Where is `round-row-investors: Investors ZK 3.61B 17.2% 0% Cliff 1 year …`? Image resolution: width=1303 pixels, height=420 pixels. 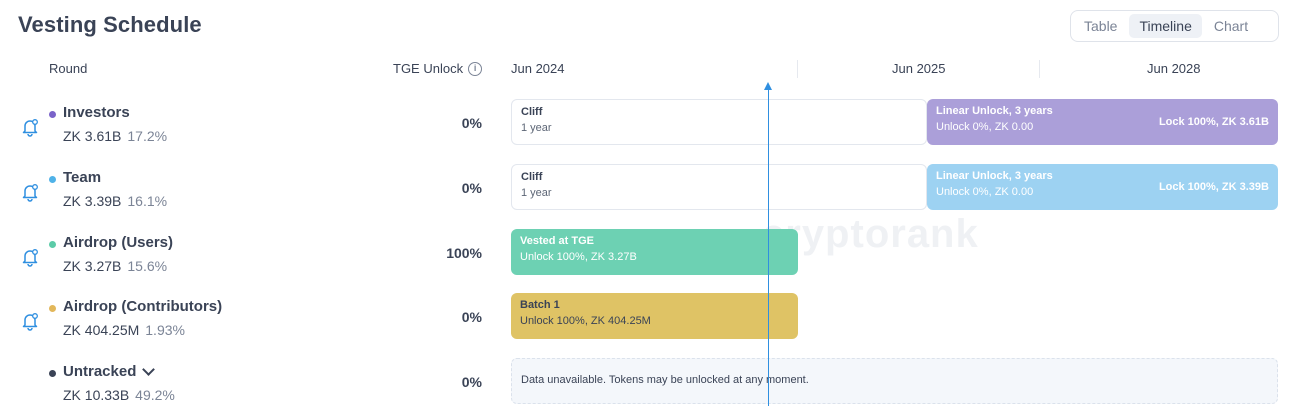
round-row-investors: Investors ZK 3.61B 17.2% 0% Cliff 1 year … is located at coordinates (651, 130).